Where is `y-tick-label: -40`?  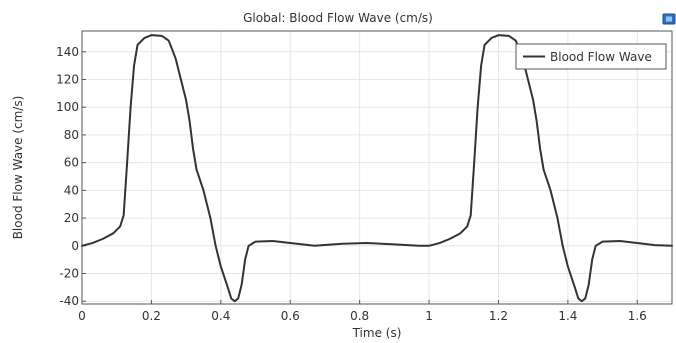
y-tick-label: -40 is located at coordinates (69, 301).